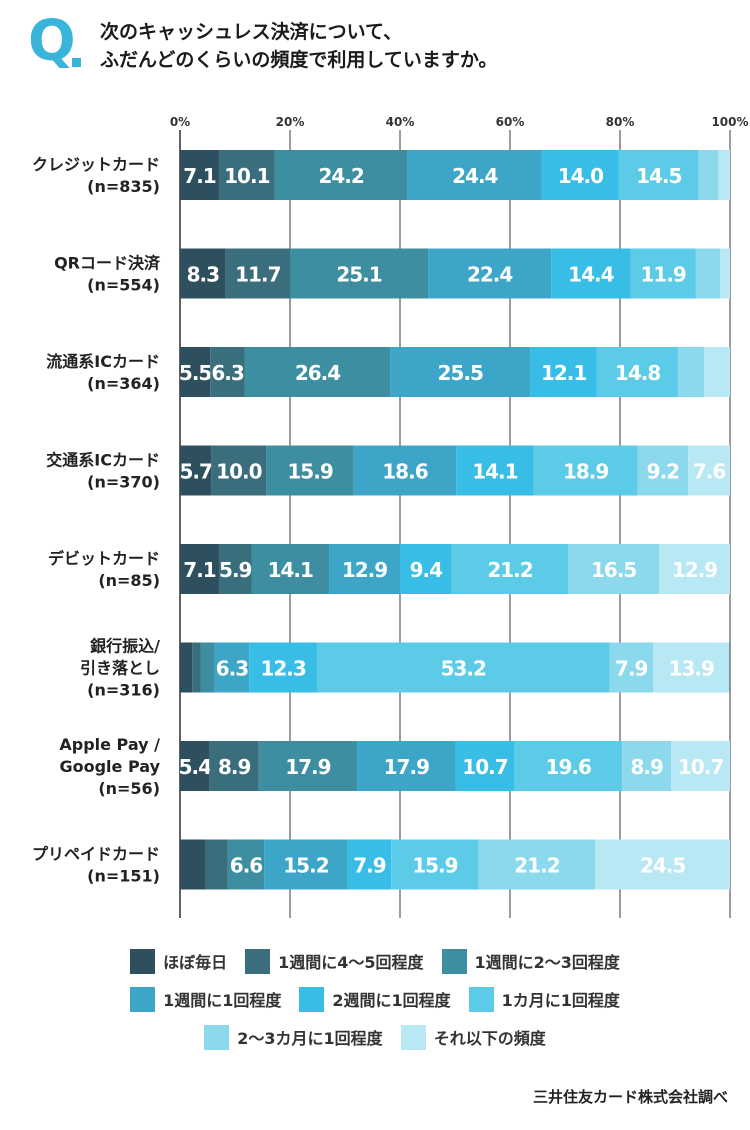 Image resolution: width=750 pixels, height=1130 pixels. What do you see at coordinates (123, 383) in the screenshot?
I see `category-label: (n=364)` at bounding box center [123, 383].